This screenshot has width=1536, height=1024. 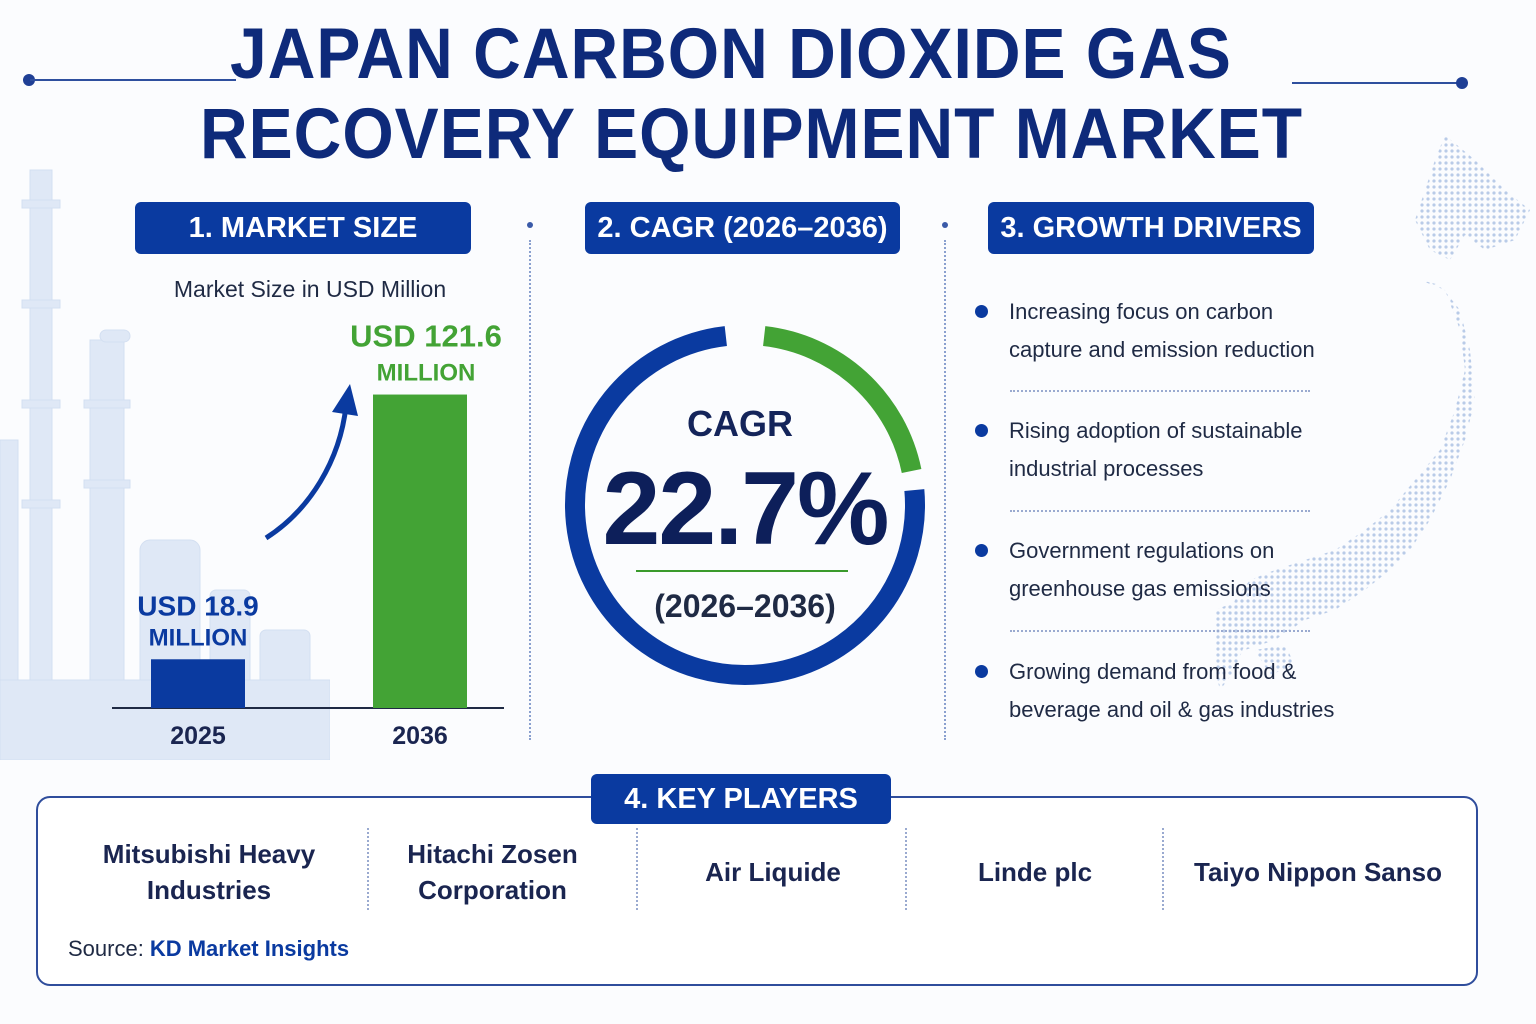 What do you see at coordinates (303, 228) in the screenshot?
I see `section-header-market-size: 1. MARKET SIZE` at bounding box center [303, 228].